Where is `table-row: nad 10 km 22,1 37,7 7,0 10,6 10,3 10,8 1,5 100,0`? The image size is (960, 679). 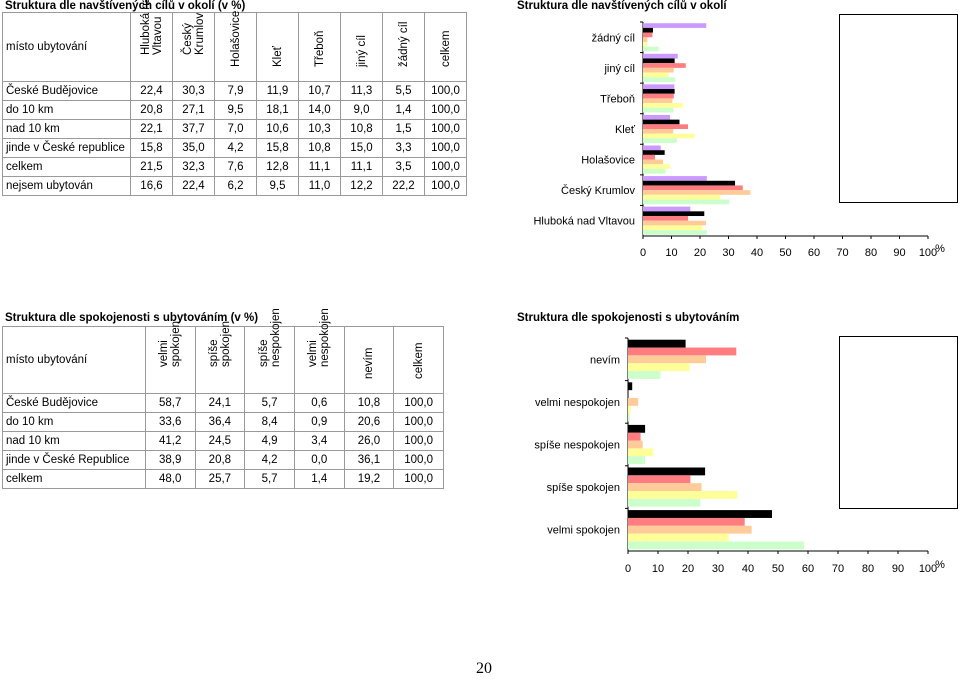 table-row: nad 10 km 22,1 37,7 7,0 10,6 10,3 10,8 1,5 100,0 is located at coordinates (234, 129).